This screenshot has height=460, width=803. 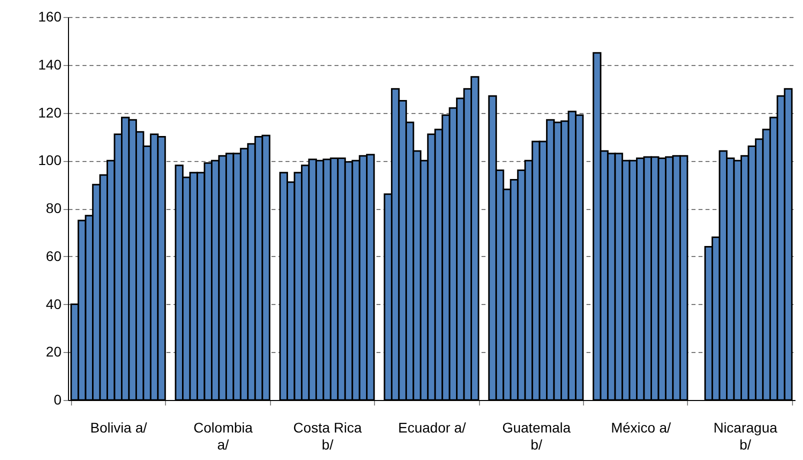 I want to click on y-tick-label: 80, so click(x=54, y=208).